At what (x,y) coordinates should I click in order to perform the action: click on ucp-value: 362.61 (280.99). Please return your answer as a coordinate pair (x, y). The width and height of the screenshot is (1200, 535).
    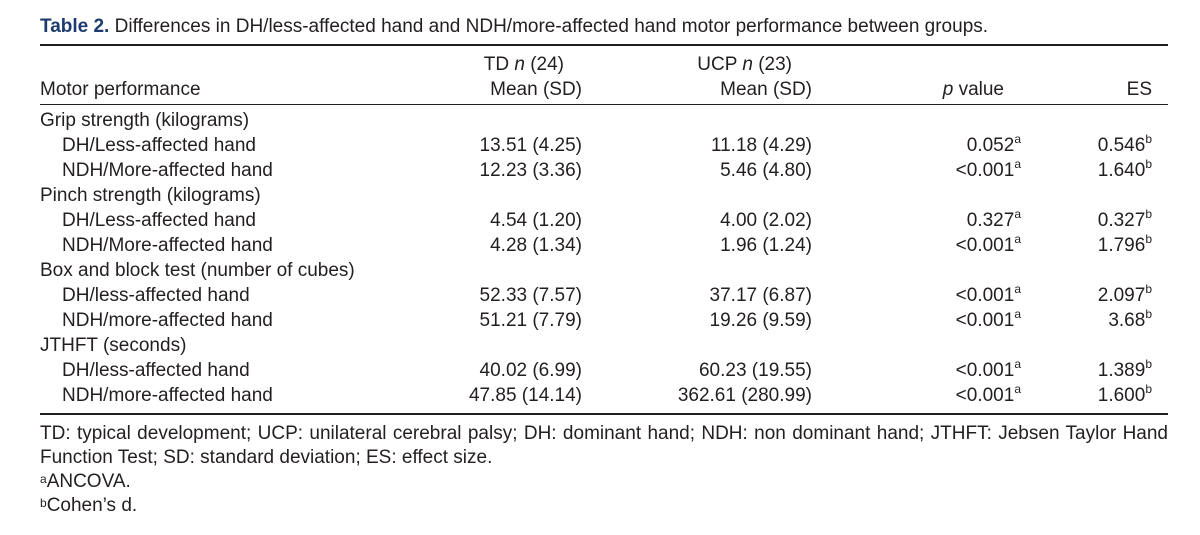
    Looking at the image, I should click on (744, 395).